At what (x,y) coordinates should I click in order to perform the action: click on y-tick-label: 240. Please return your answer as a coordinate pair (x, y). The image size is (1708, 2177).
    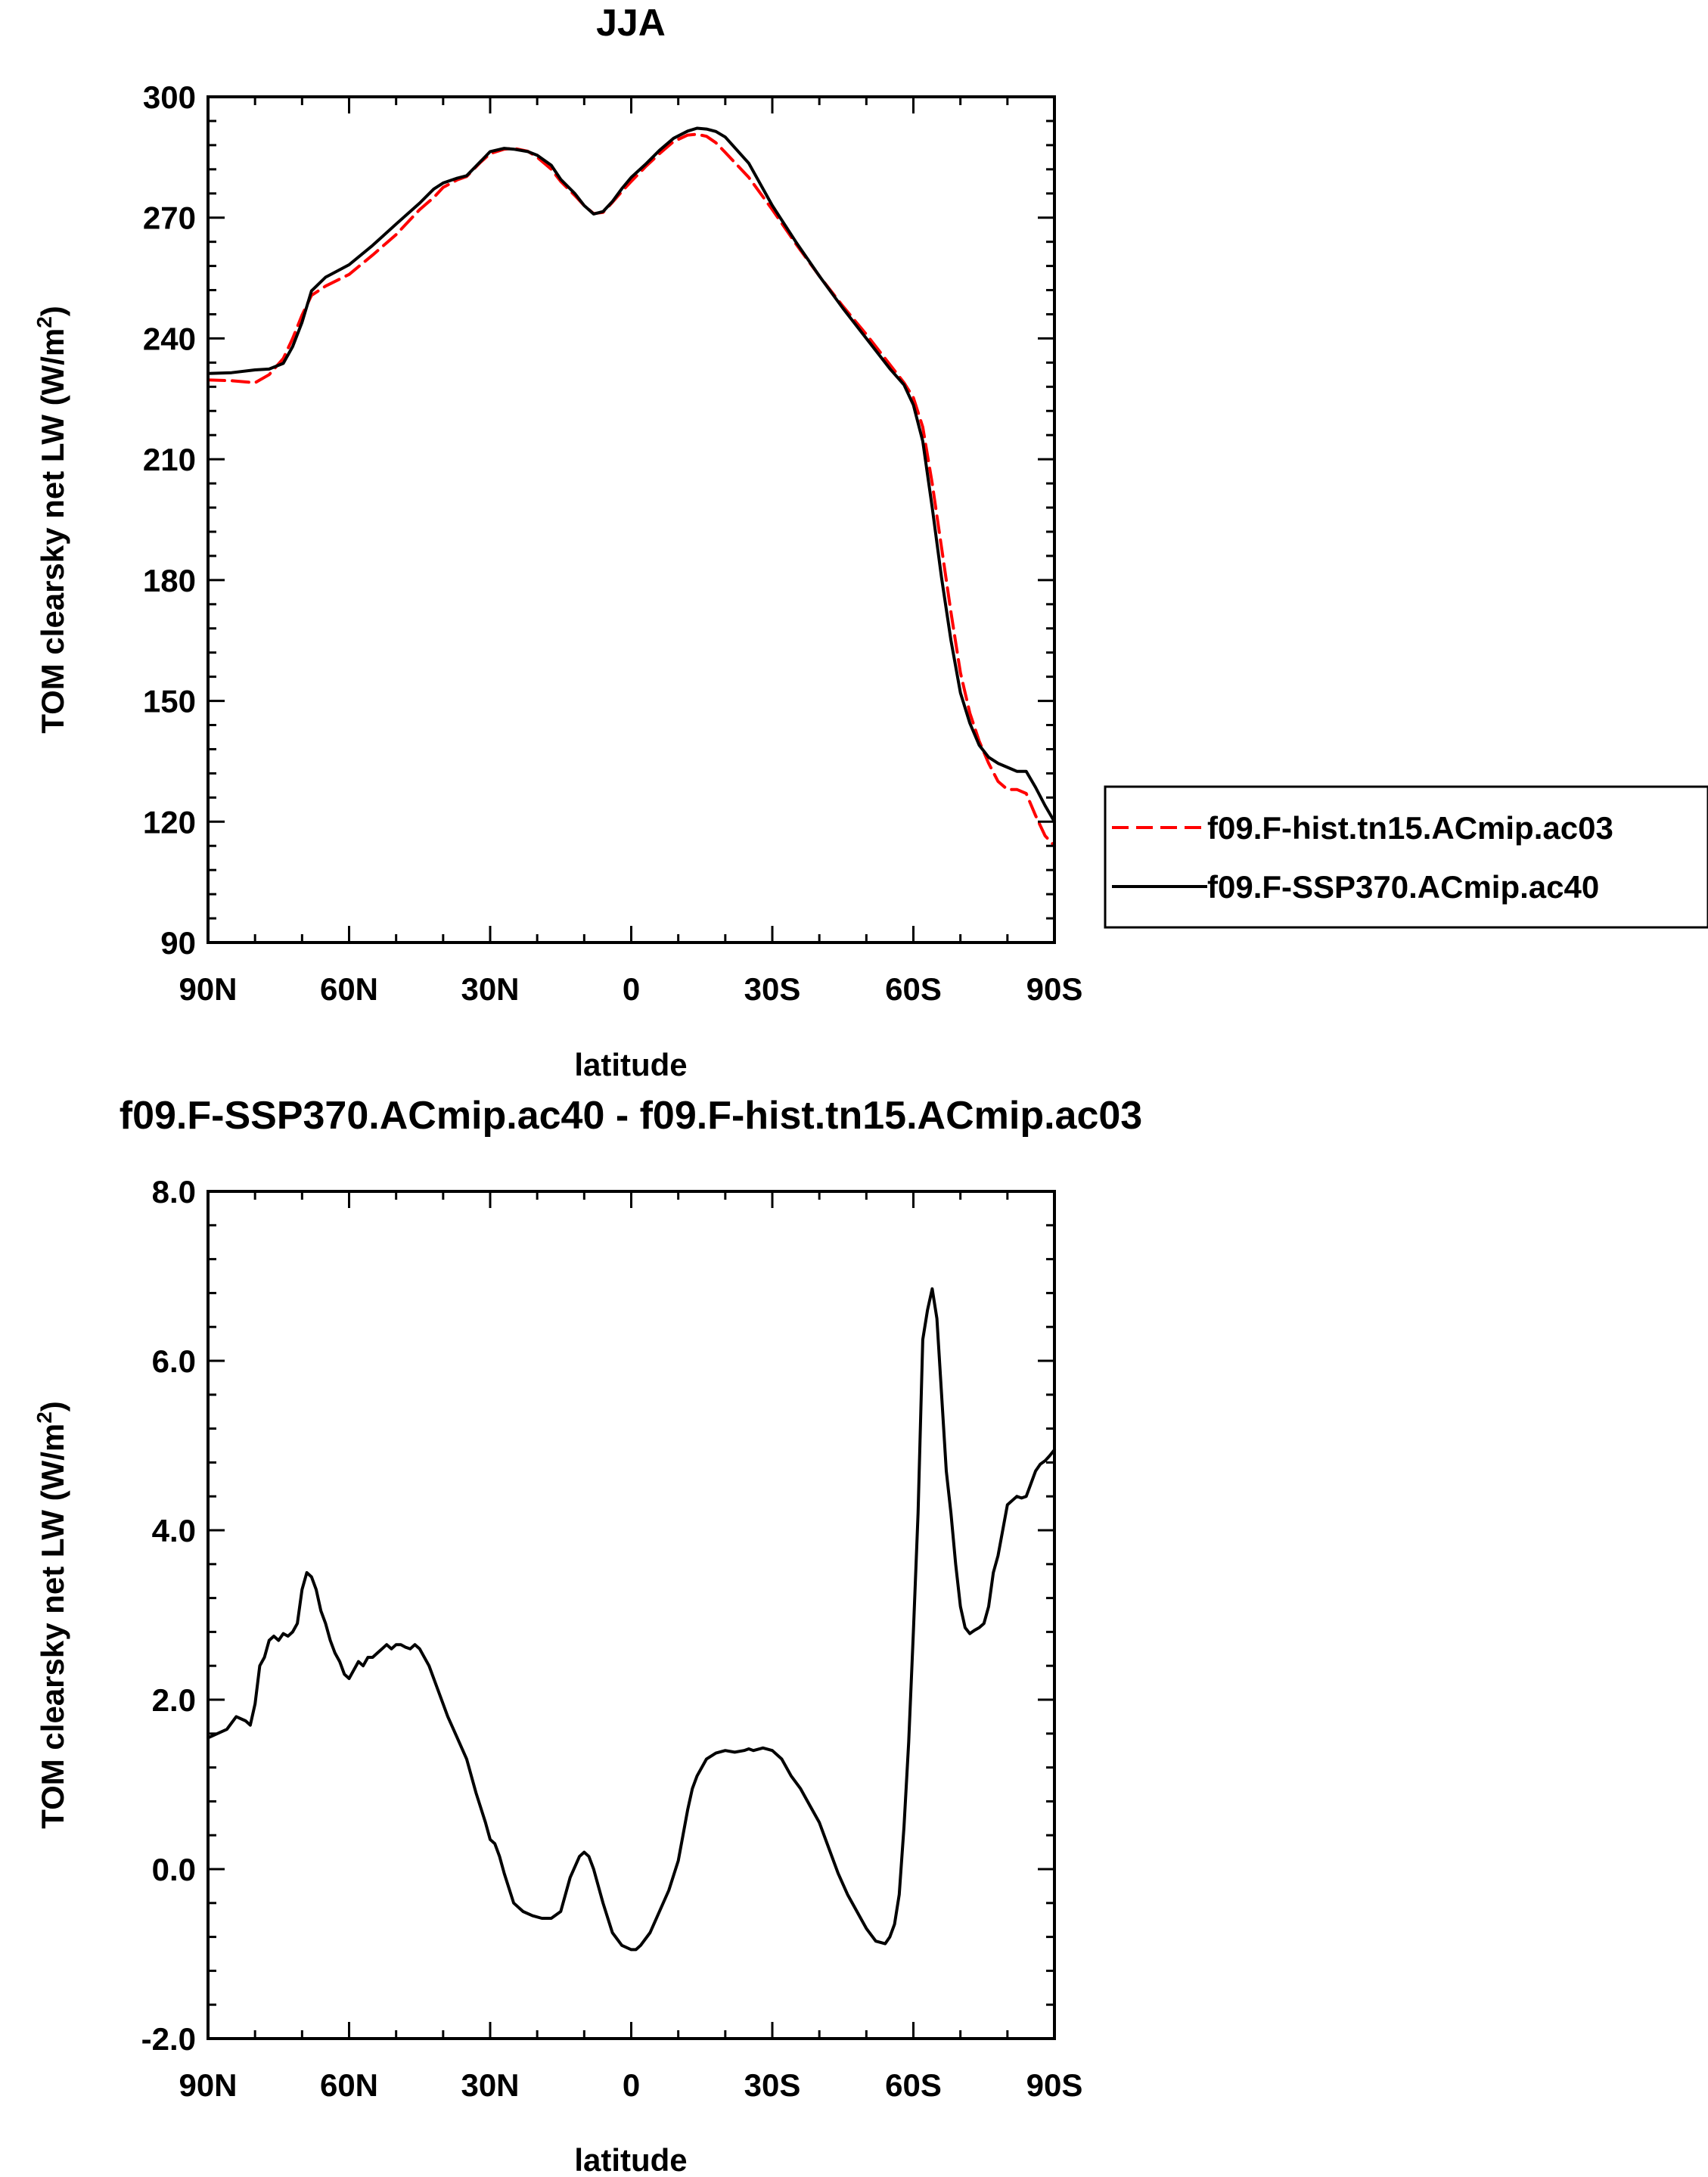
    Looking at the image, I should click on (170, 338).